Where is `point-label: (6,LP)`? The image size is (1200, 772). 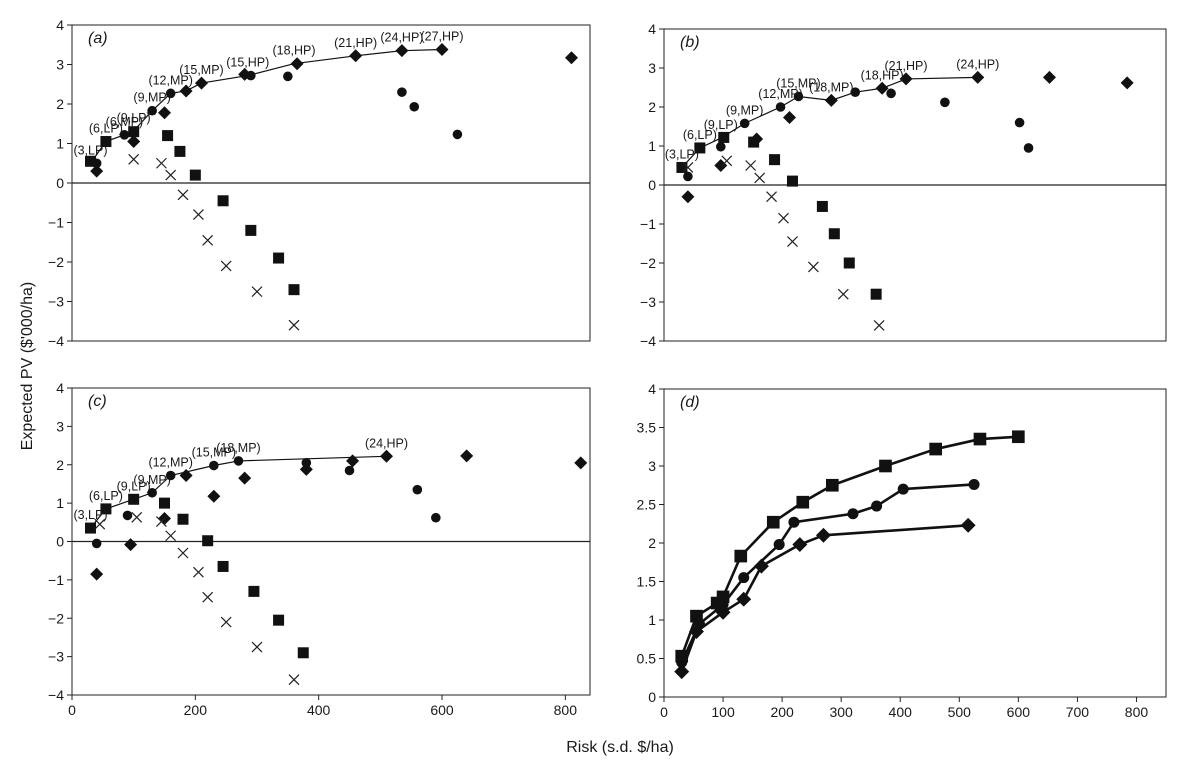 point-label: (6,LP) is located at coordinates (106, 129).